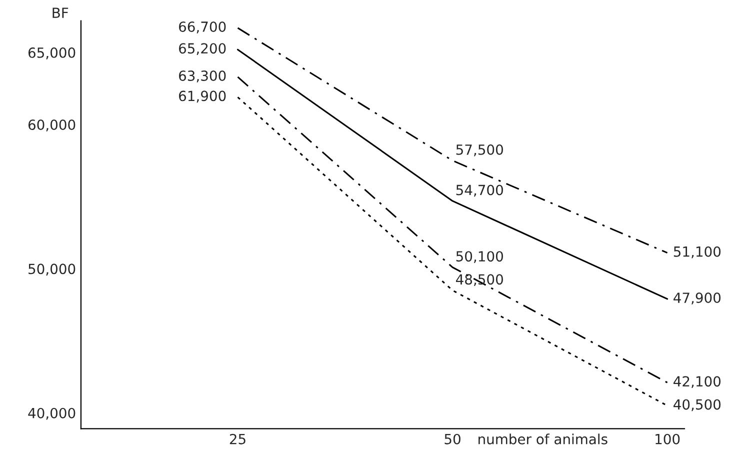 The width and height of the screenshot is (736, 461). Describe the element at coordinates (668, 439) in the screenshot. I see `x-tick-label: 100` at that location.